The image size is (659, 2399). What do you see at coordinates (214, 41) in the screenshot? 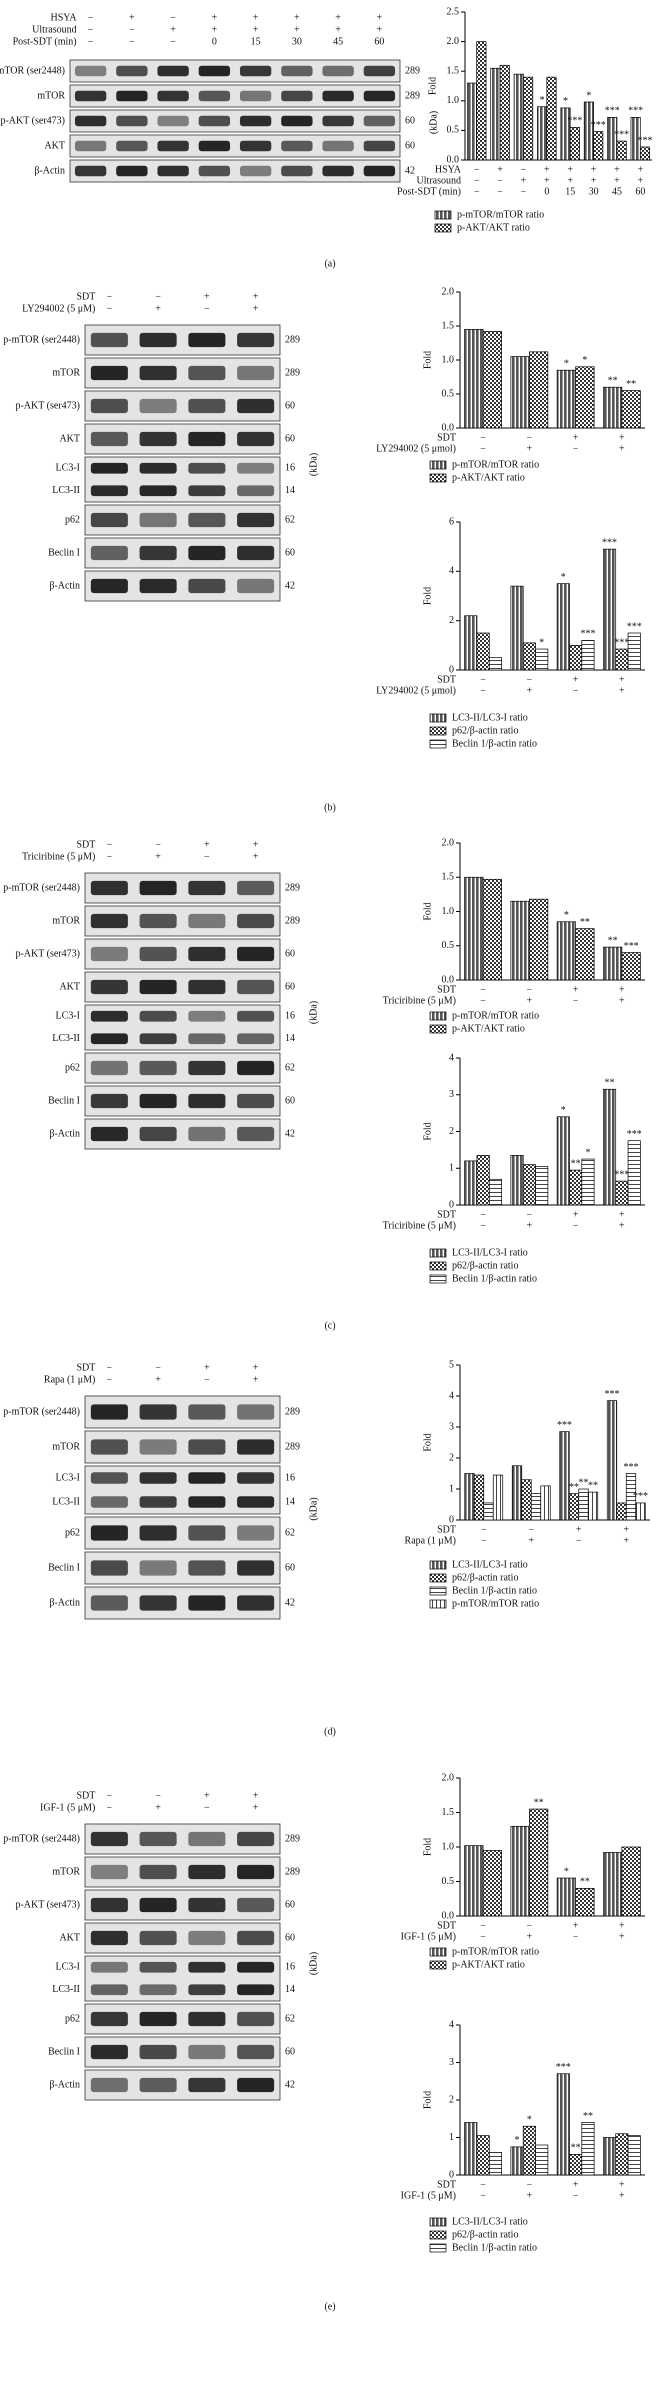
I see `condition-mark: 0` at bounding box center [214, 41].